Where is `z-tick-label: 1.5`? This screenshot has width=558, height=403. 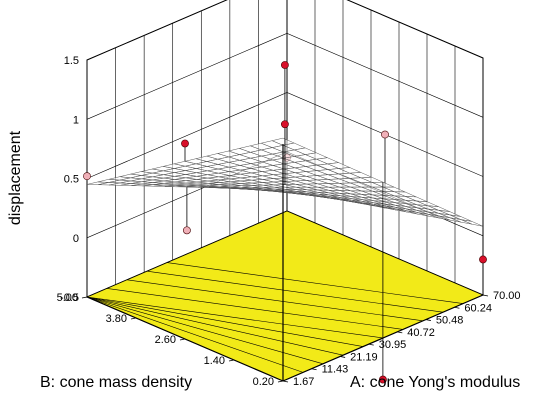 z-tick-label: 1.5 is located at coordinates (71, 61).